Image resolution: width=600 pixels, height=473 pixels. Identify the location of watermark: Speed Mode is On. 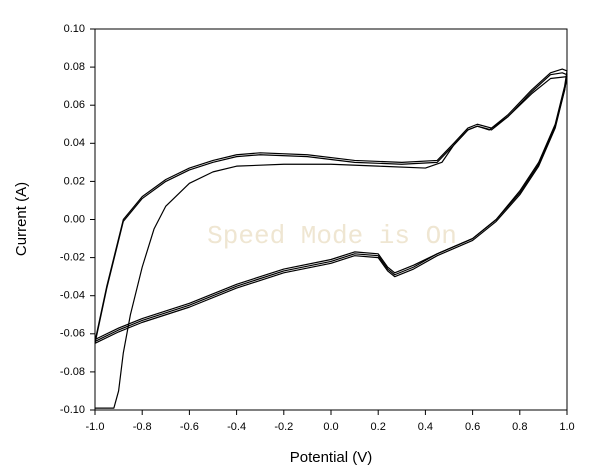
(332, 236).